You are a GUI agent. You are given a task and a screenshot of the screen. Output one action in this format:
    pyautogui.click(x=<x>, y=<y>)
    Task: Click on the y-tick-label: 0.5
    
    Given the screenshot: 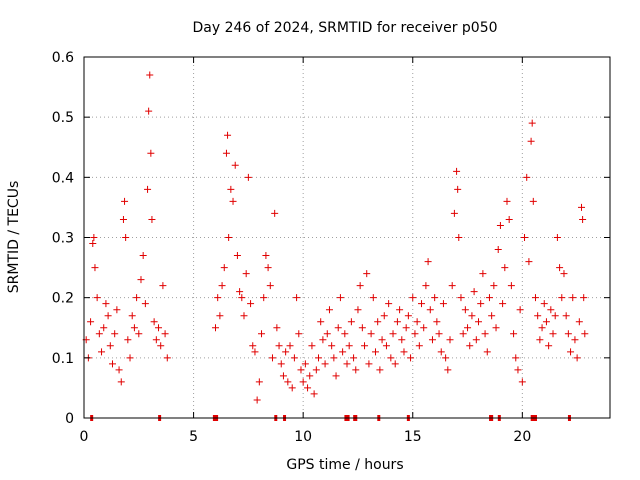 What is the action you would take?
    pyautogui.click(x=63, y=118)
    